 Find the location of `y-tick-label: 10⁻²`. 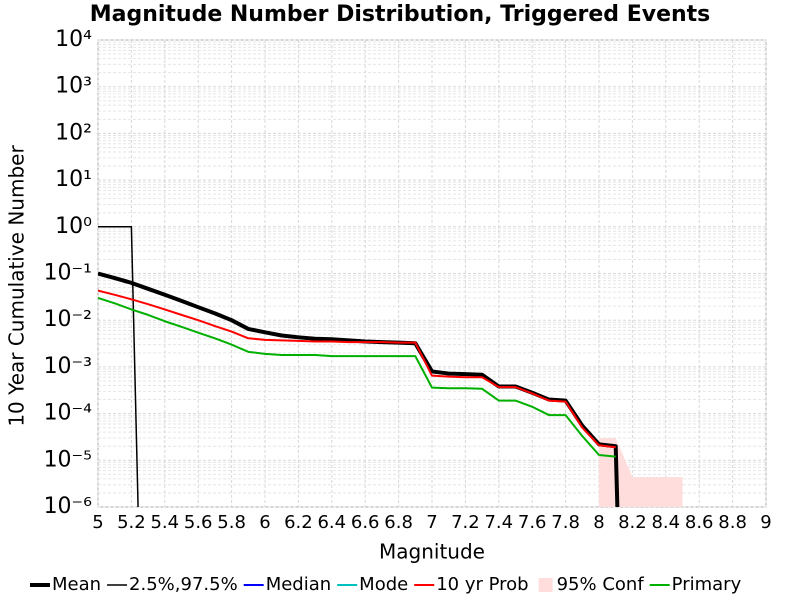

y-tick-label: 10⁻² is located at coordinates (68, 319).